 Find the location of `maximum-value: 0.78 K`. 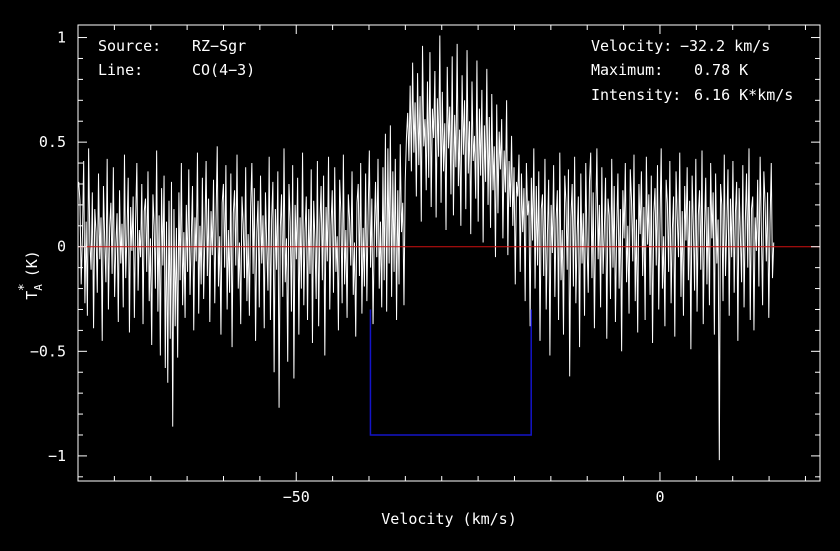

maximum-value: 0.78 K is located at coordinates (721, 70).